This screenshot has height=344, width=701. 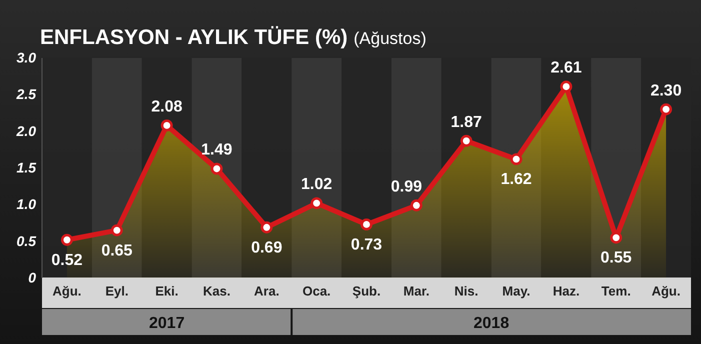 I want to click on data-label: 0.55, so click(x=616, y=258).